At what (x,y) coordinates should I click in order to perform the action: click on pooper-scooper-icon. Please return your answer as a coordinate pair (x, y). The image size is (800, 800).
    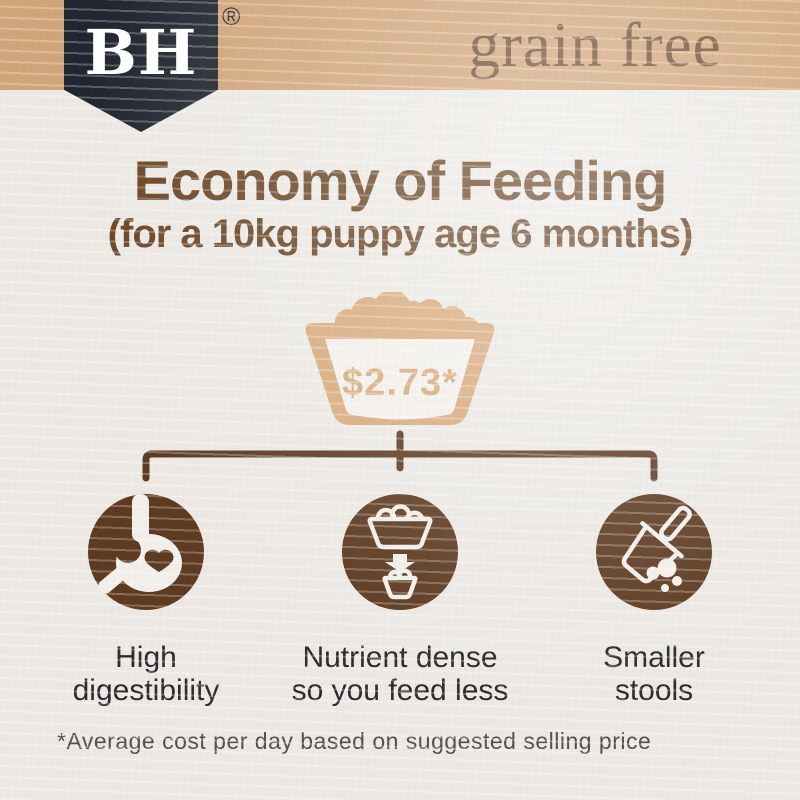
    Looking at the image, I should click on (654, 552).